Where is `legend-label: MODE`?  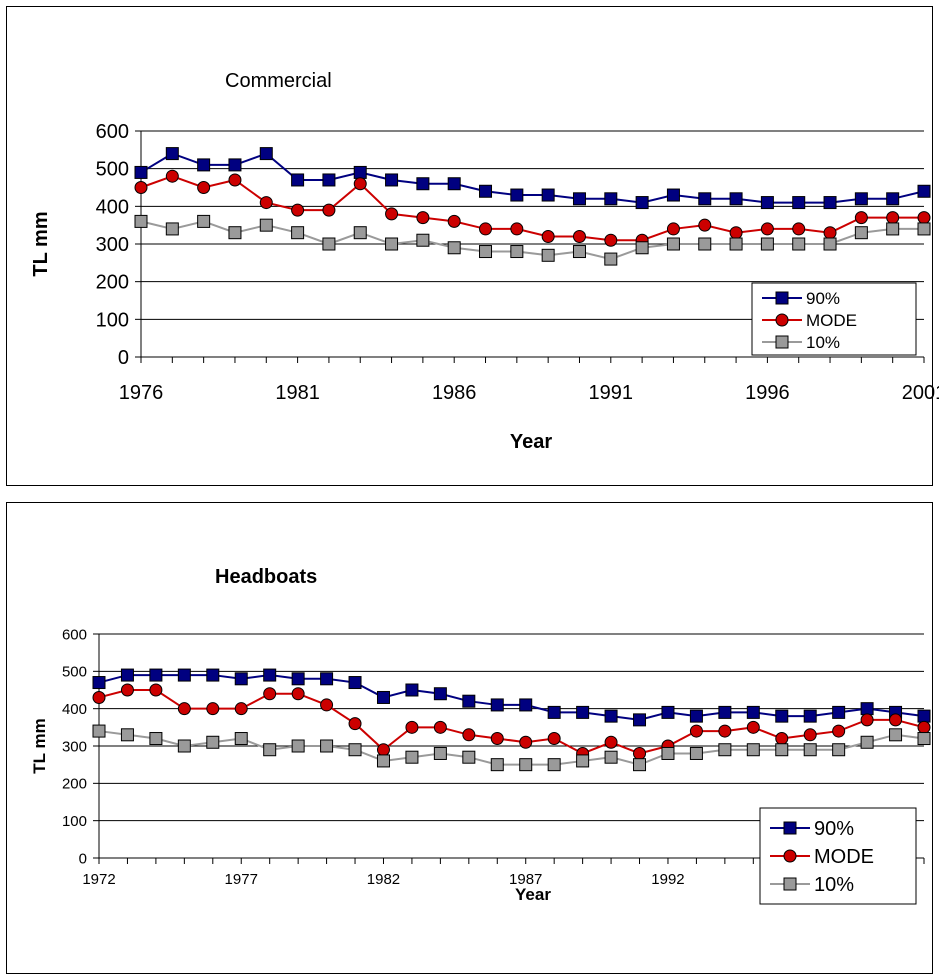
legend-label: MODE is located at coordinates (831, 320).